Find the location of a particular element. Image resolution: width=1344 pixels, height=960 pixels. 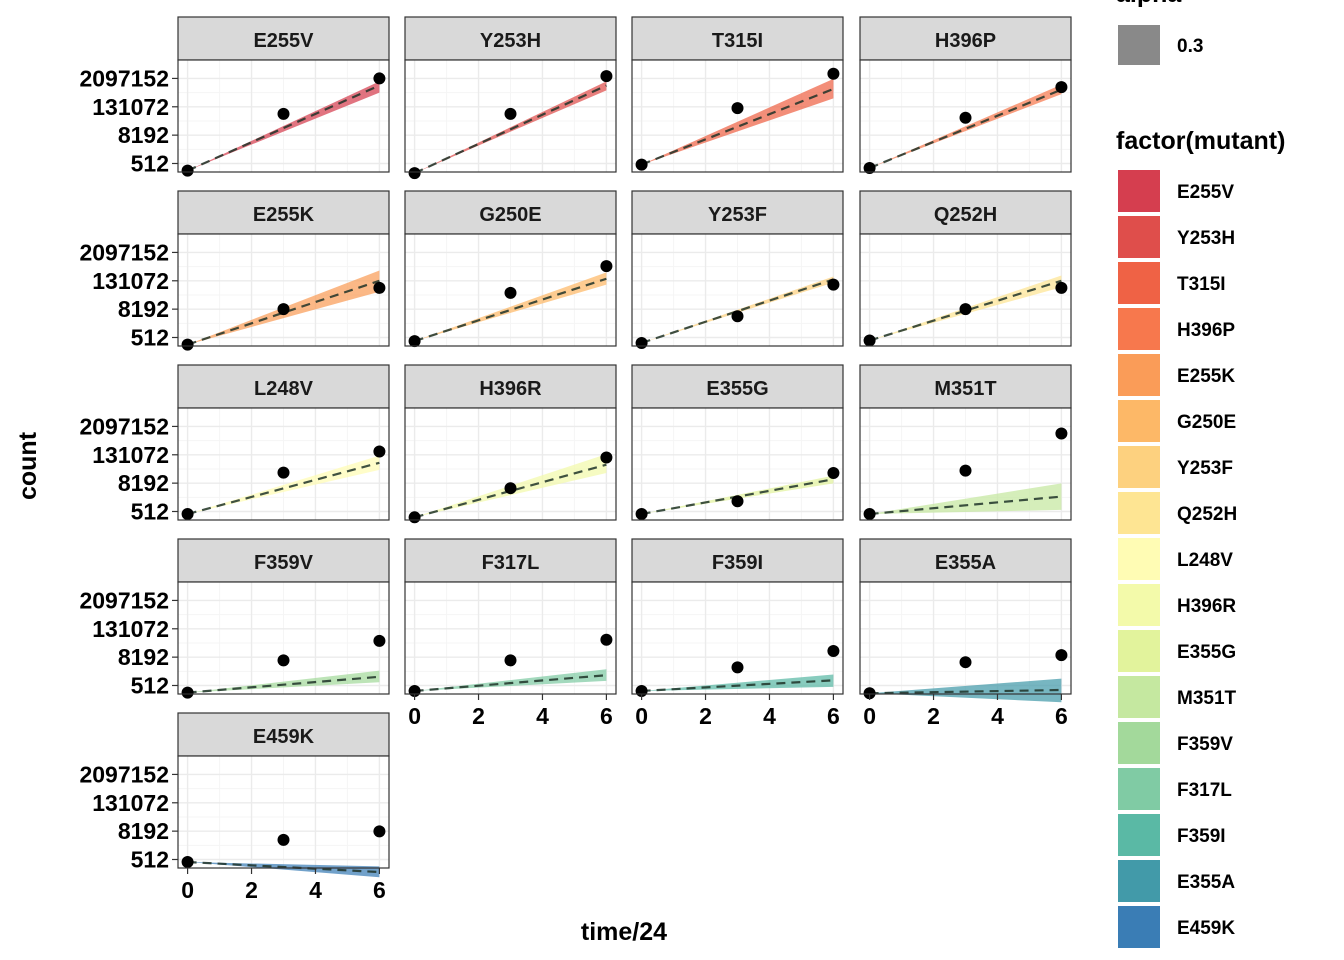

legend-label: Y253F is located at coordinates (1205, 468).